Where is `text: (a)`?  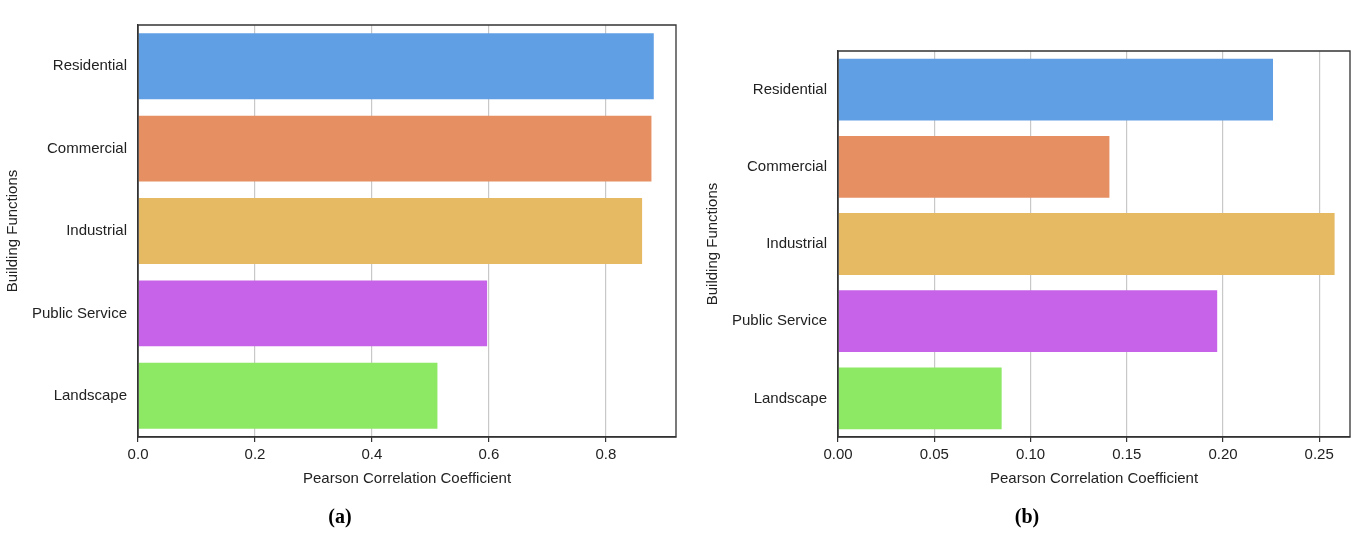 text: (a) is located at coordinates (340, 516).